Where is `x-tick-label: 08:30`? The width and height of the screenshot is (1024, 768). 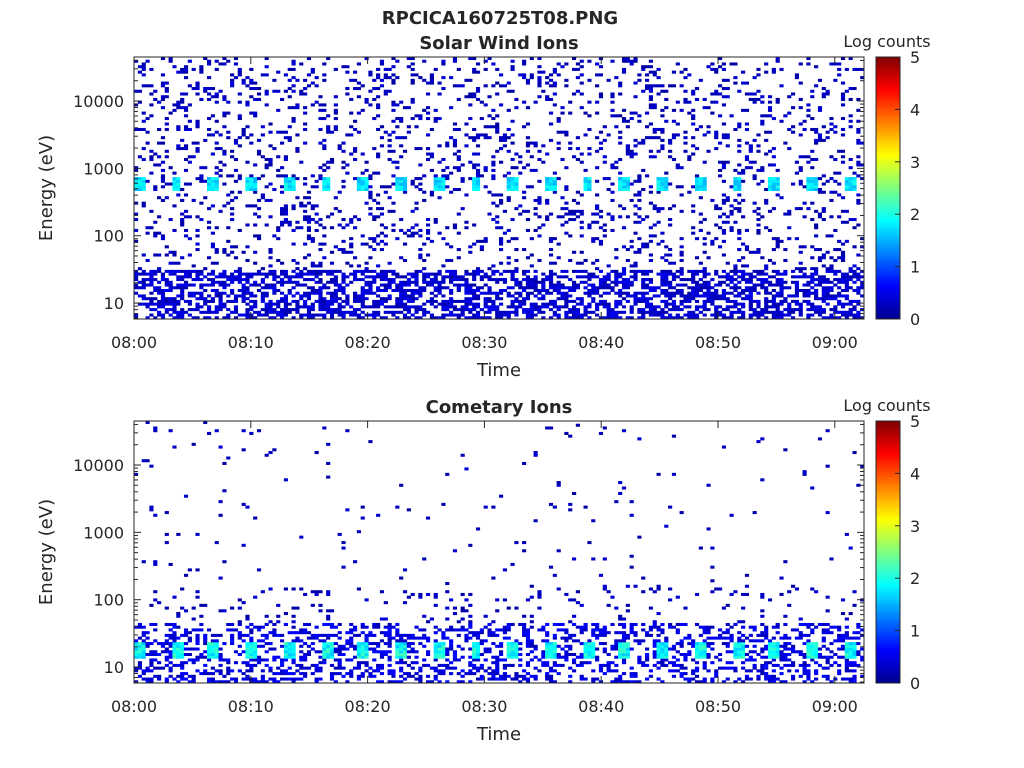 x-tick-label: 08:30 is located at coordinates (484, 342).